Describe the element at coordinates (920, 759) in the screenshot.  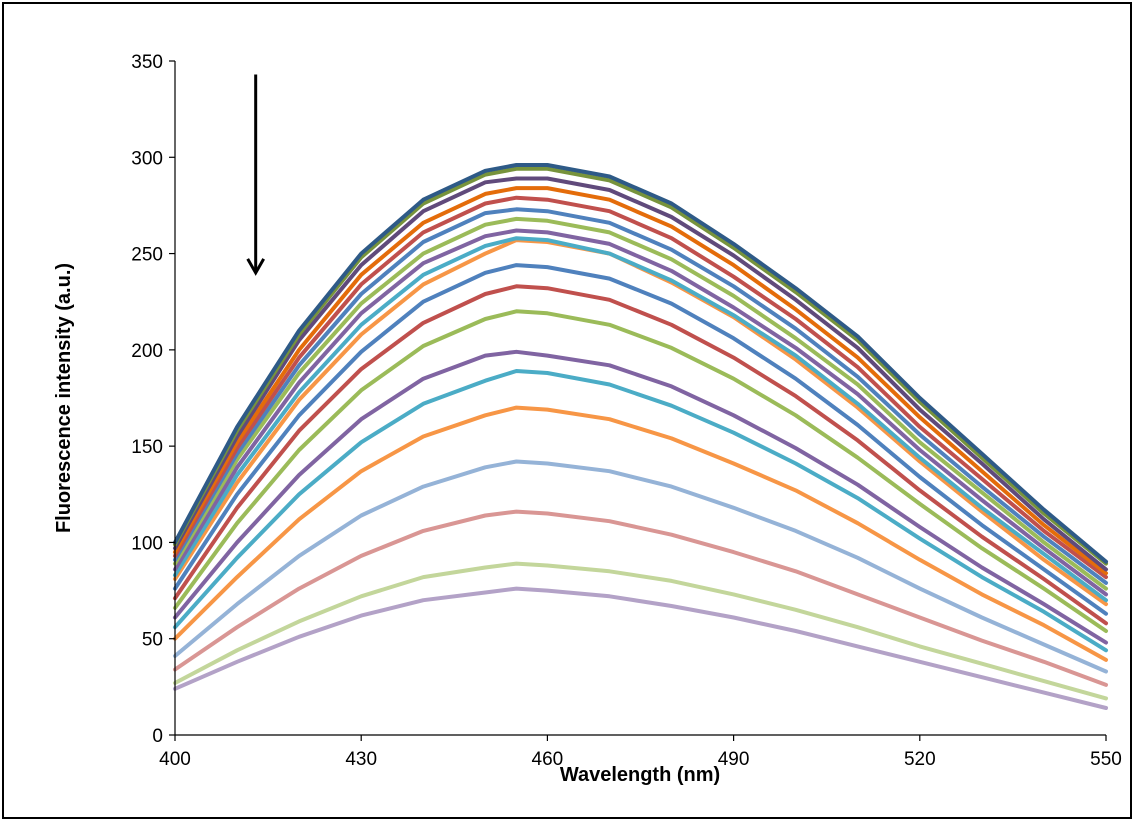
I see `x-tick-label: 520` at that location.